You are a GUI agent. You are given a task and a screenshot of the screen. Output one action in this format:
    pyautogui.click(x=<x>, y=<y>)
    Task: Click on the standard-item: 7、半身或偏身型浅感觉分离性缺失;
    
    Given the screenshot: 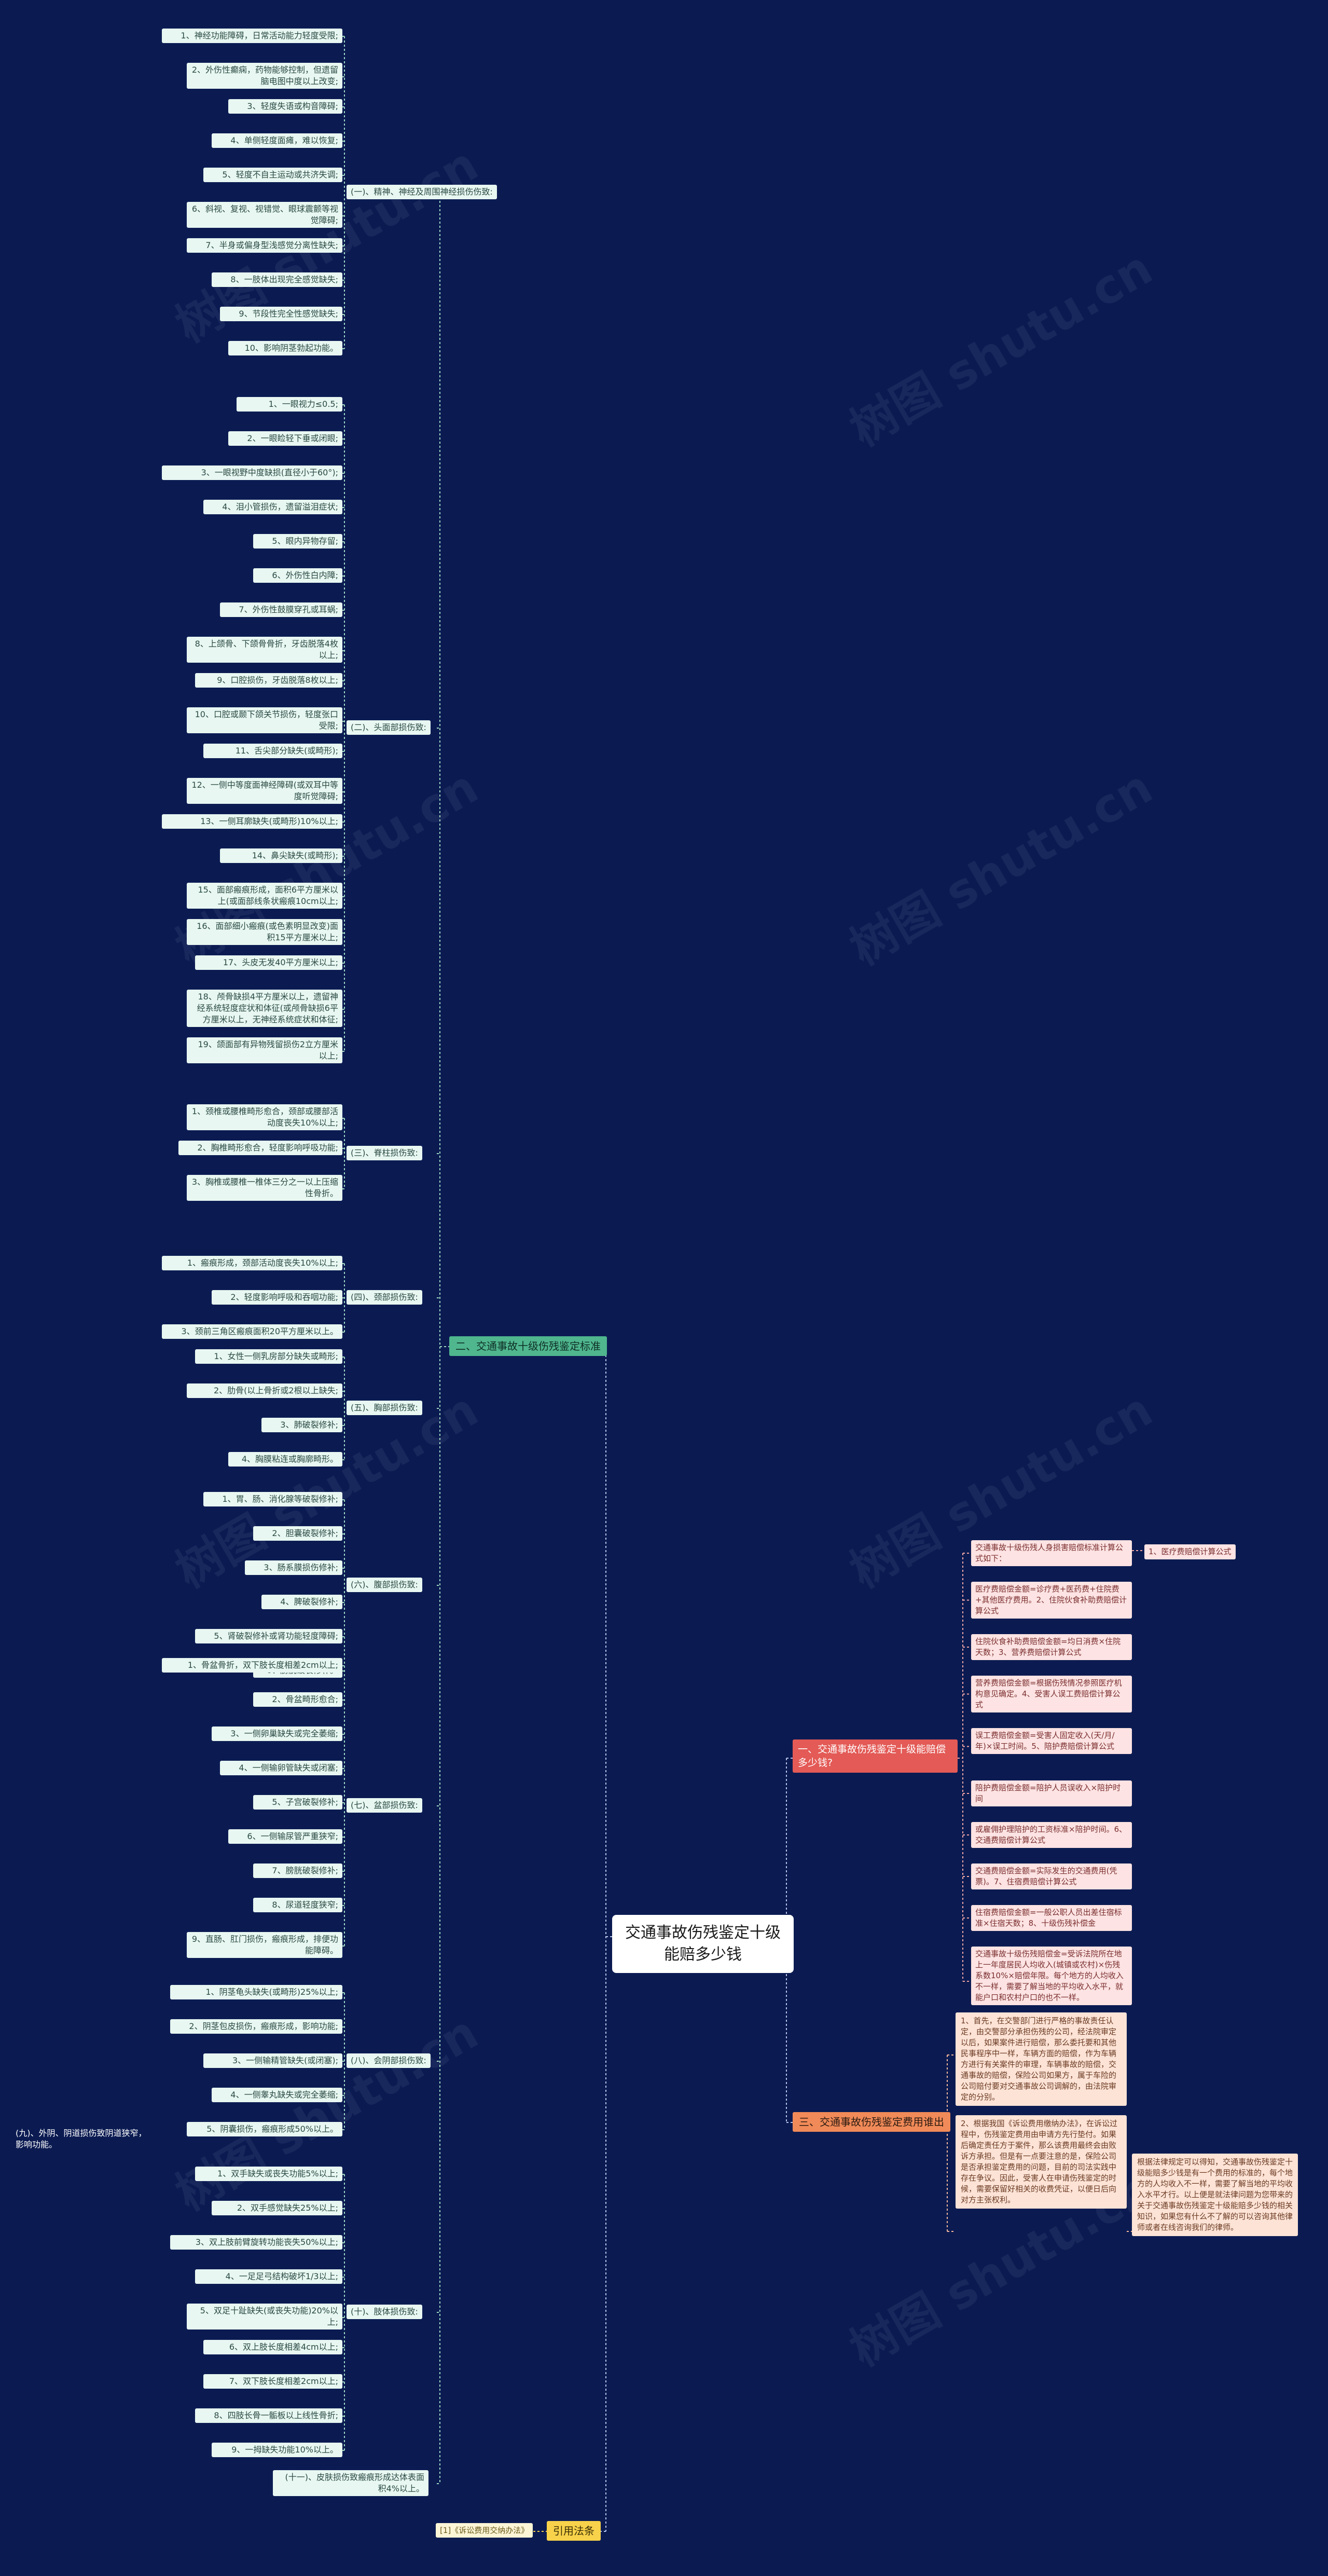 What is the action you would take?
    pyautogui.click(x=264, y=245)
    